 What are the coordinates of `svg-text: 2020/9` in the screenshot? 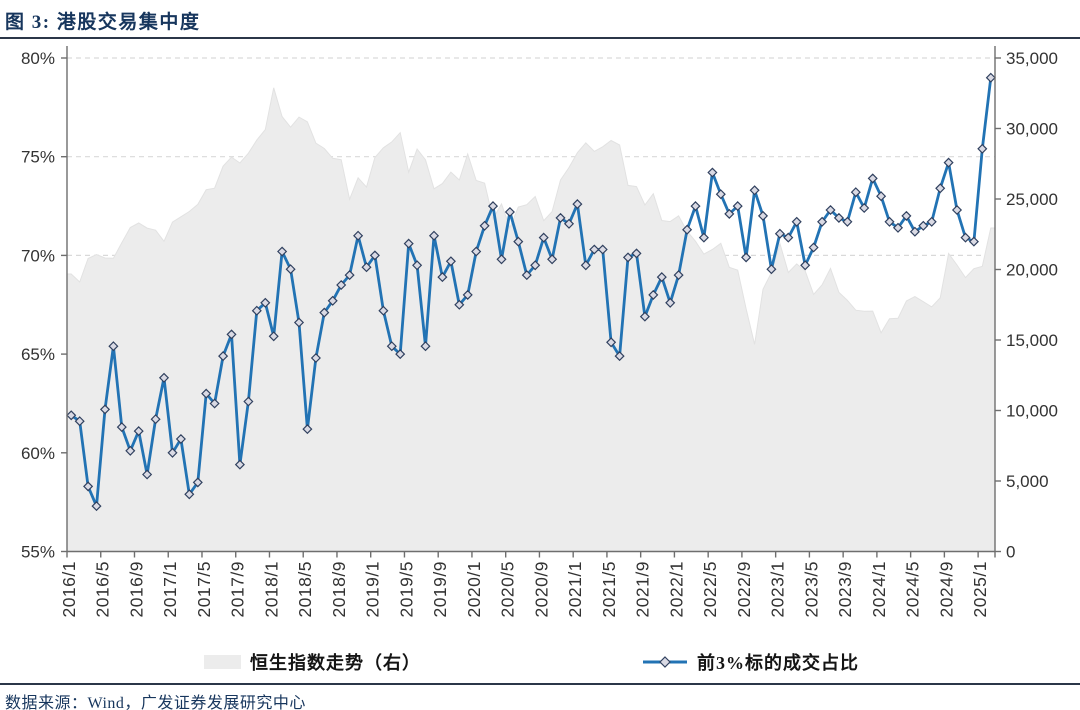 It's located at (541, 589).